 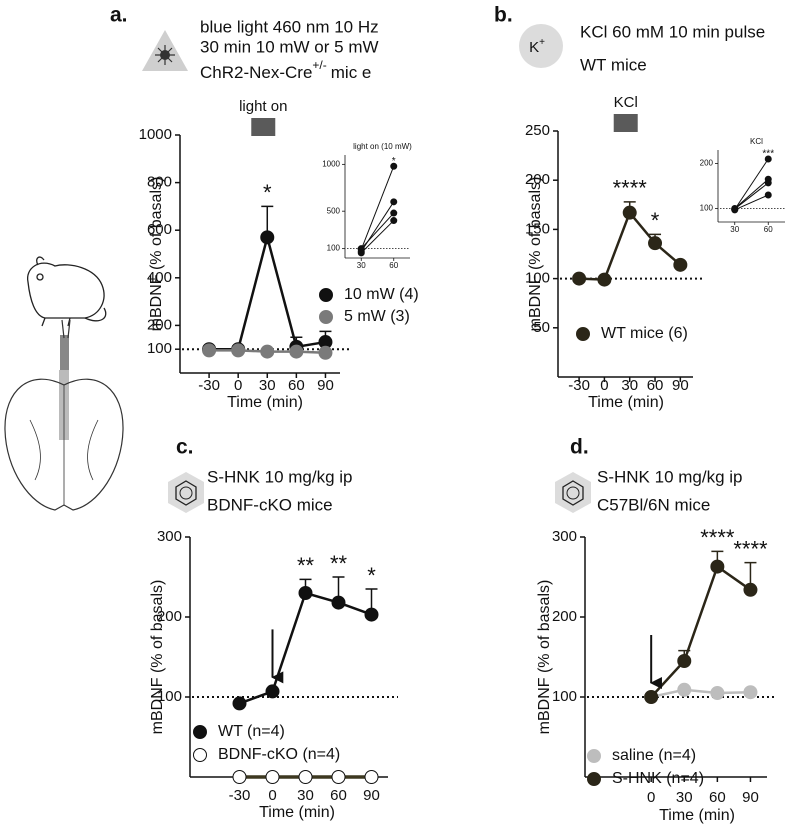 What do you see at coordinates (159, 277) in the screenshot?
I see `y-tick-label: 400` at bounding box center [159, 277].